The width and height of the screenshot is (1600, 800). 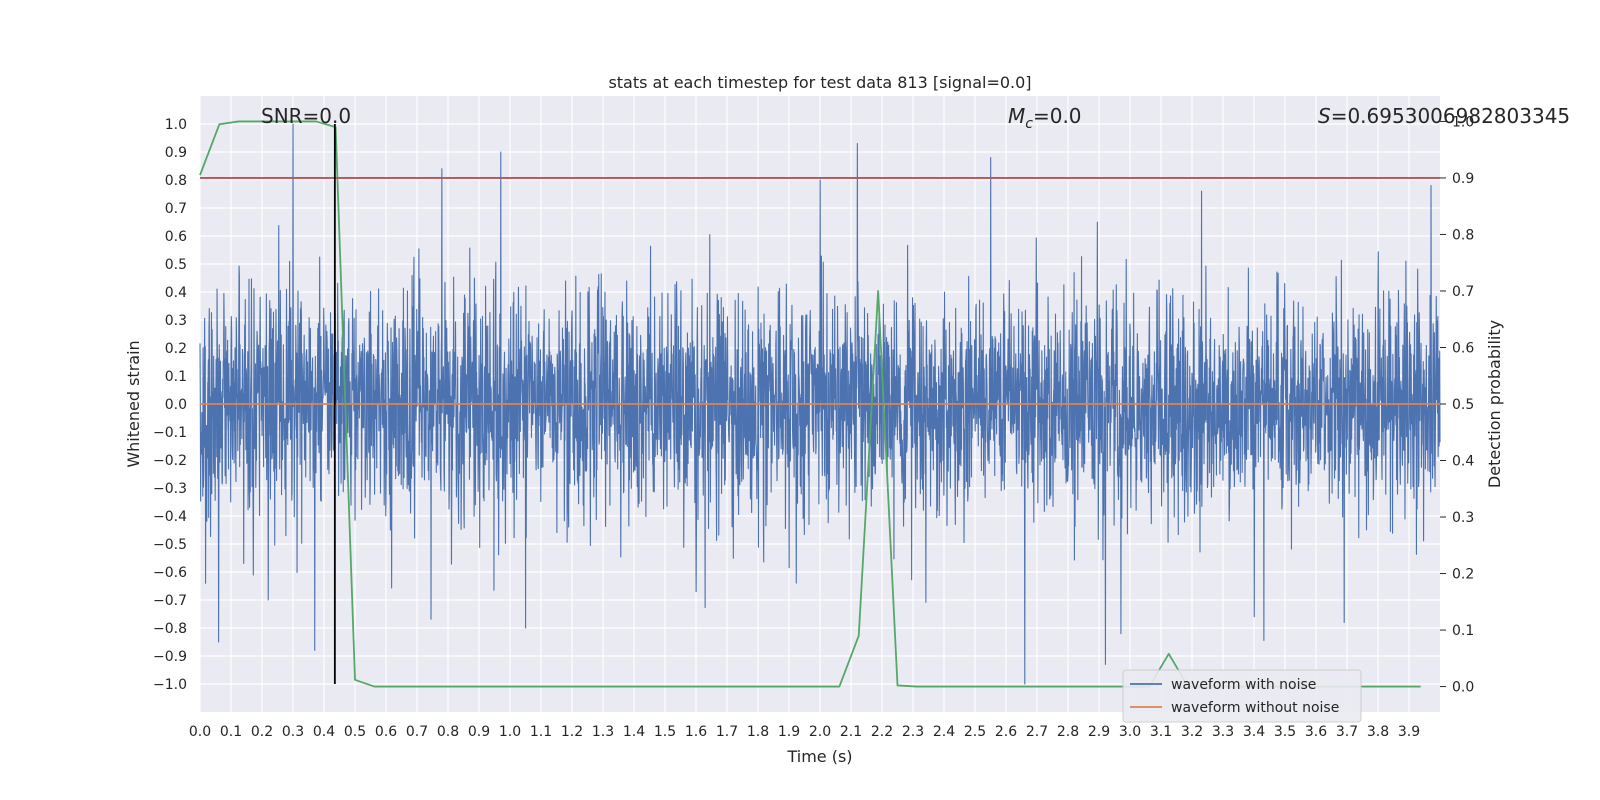 I want to click on x-tick-label: 1.5, so click(x=665, y=732).